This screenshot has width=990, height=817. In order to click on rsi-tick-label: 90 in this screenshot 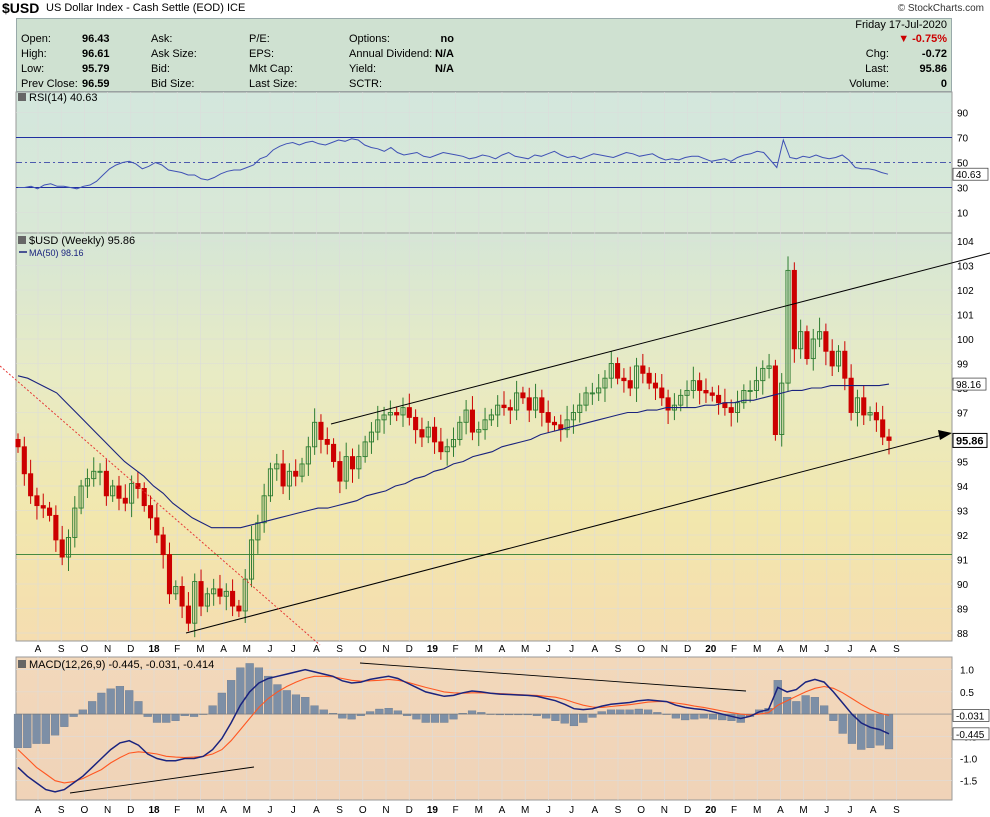, I will do `click(963, 114)`.